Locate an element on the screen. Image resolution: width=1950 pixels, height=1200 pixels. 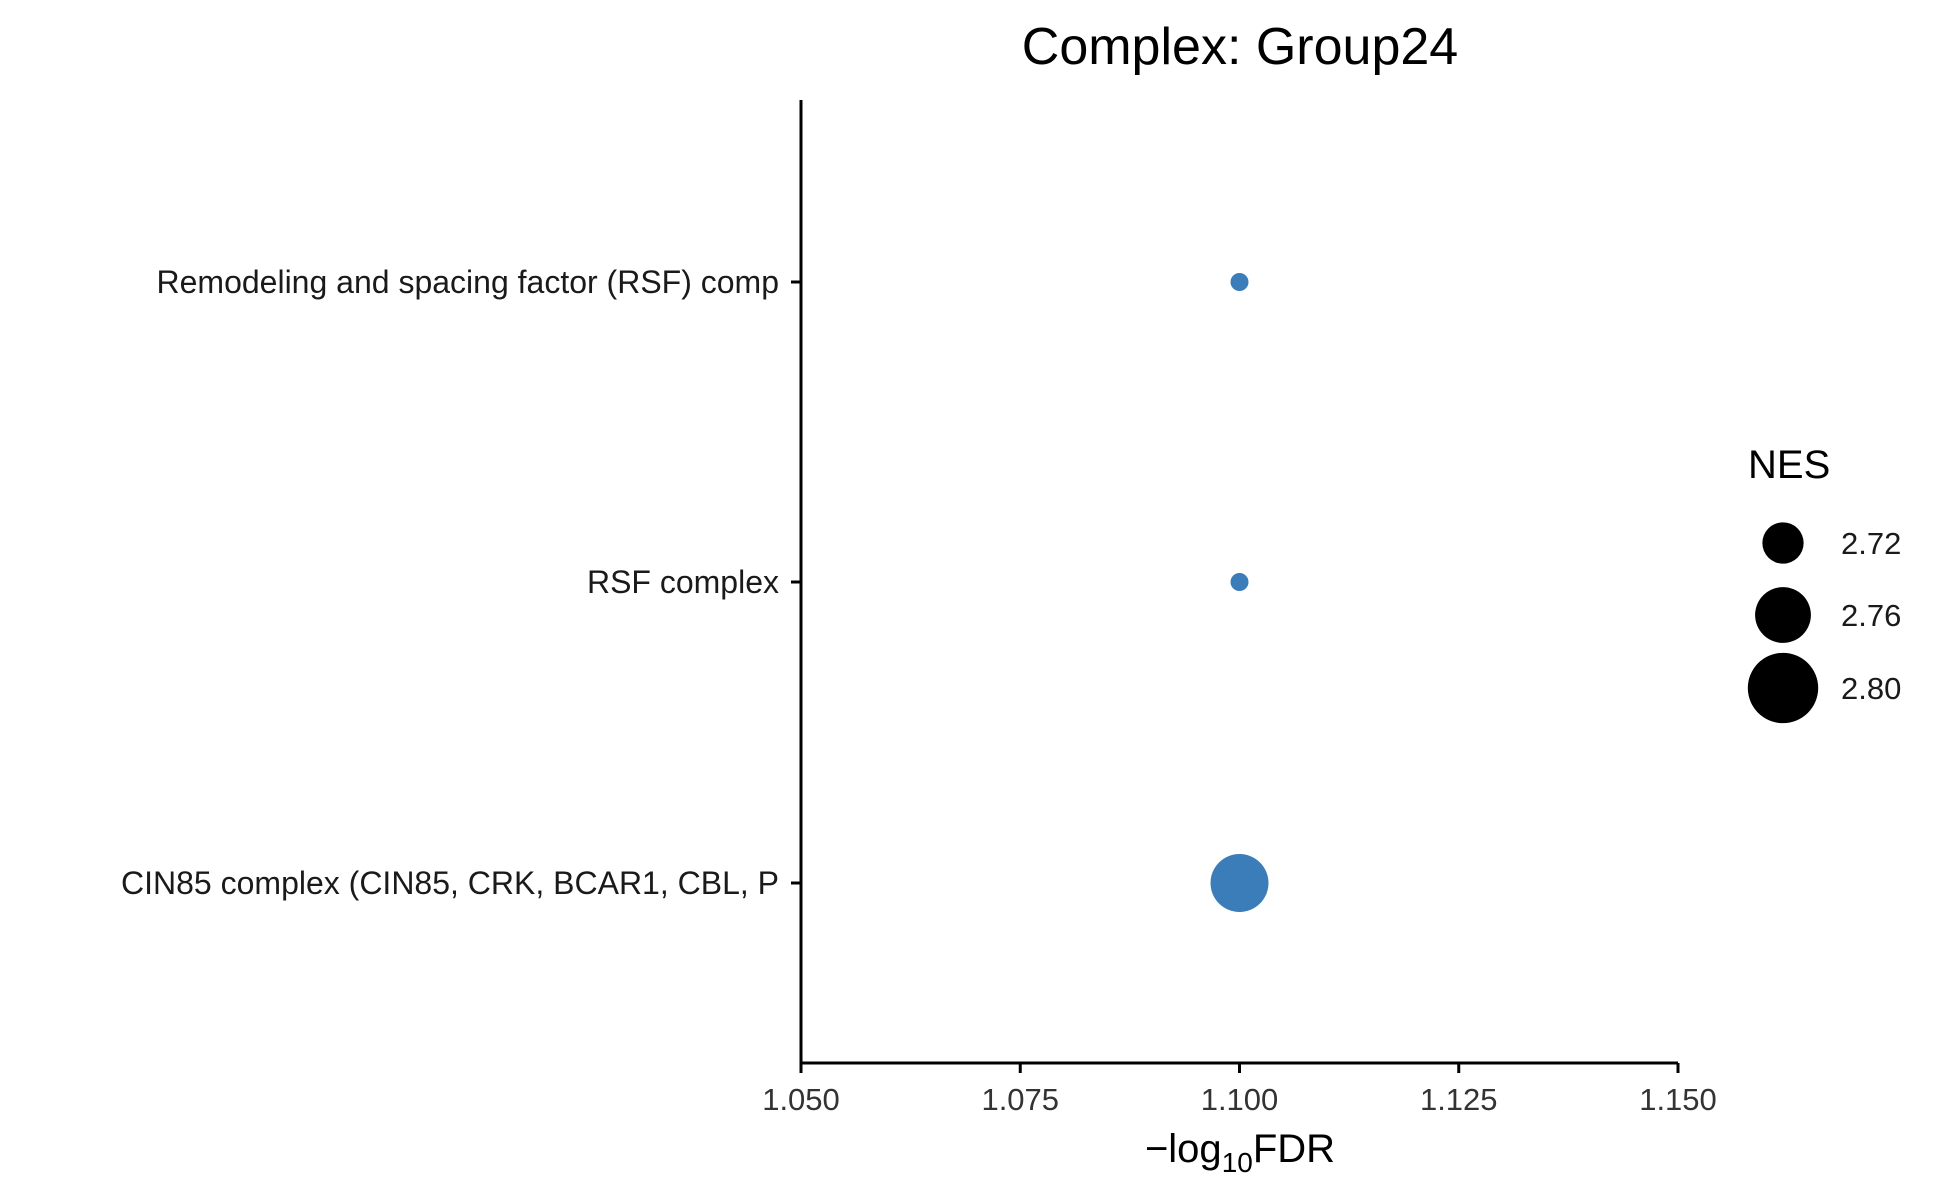
x-axis-title-subscript: 10 is located at coordinates (1237, 1162).